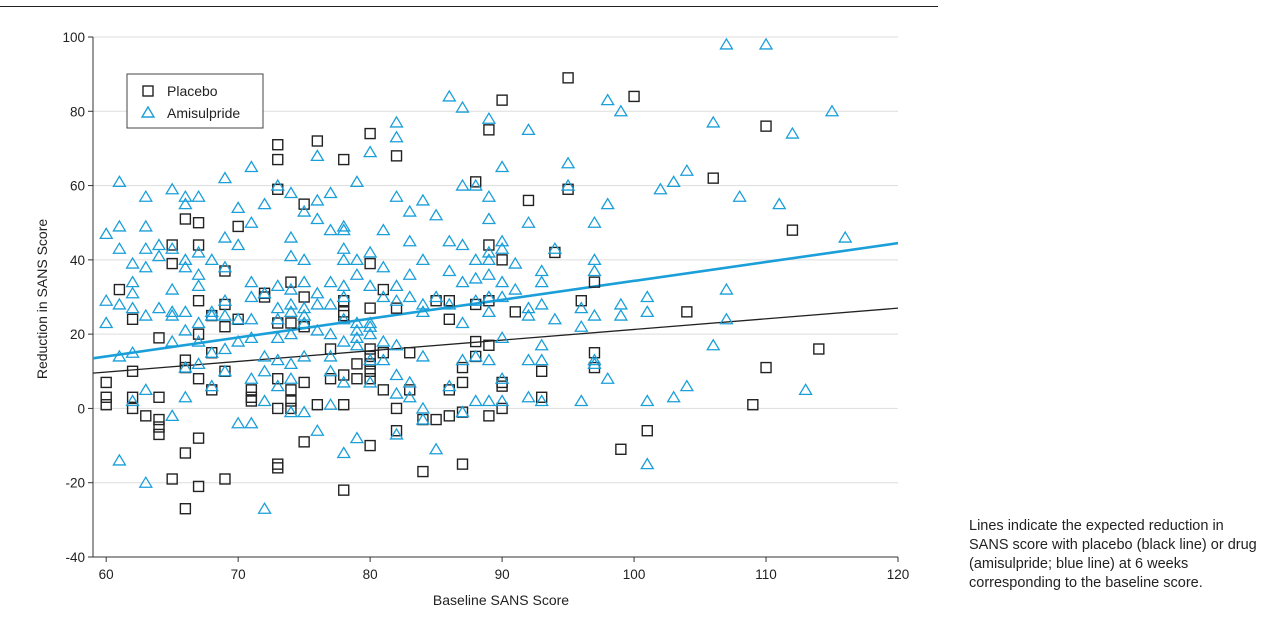 The height and width of the screenshot is (628, 1265). I want to click on amisulpride-regression-line, so click(495, 300).